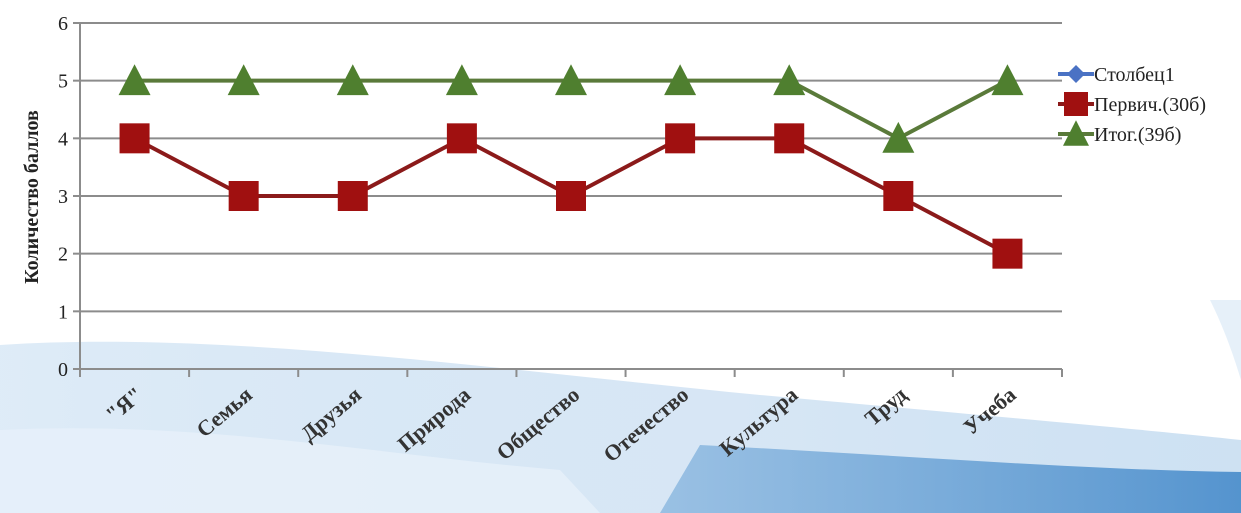  Describe the element at coordinates (63, 312) in the screenshot. I see `y-tick-label: 1` at that location.